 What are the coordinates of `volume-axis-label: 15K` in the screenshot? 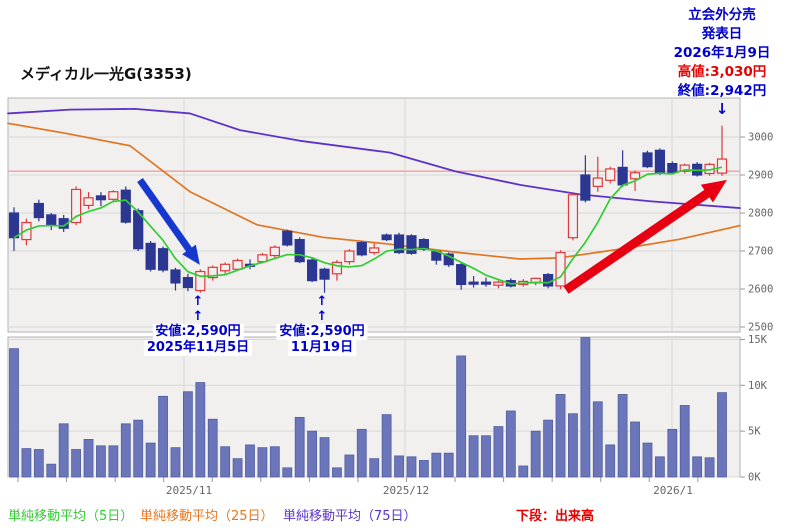 It's located at (758, 340).